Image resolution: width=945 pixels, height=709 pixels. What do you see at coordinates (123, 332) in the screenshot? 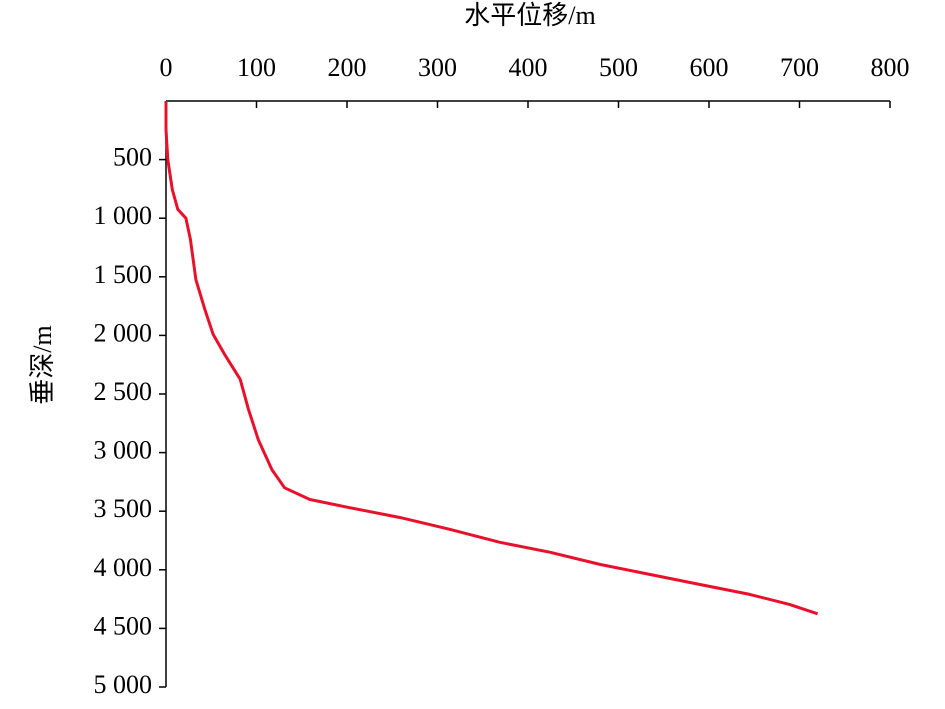
I see `y-tick-label: 2 000` at bounding box center [123, 332].